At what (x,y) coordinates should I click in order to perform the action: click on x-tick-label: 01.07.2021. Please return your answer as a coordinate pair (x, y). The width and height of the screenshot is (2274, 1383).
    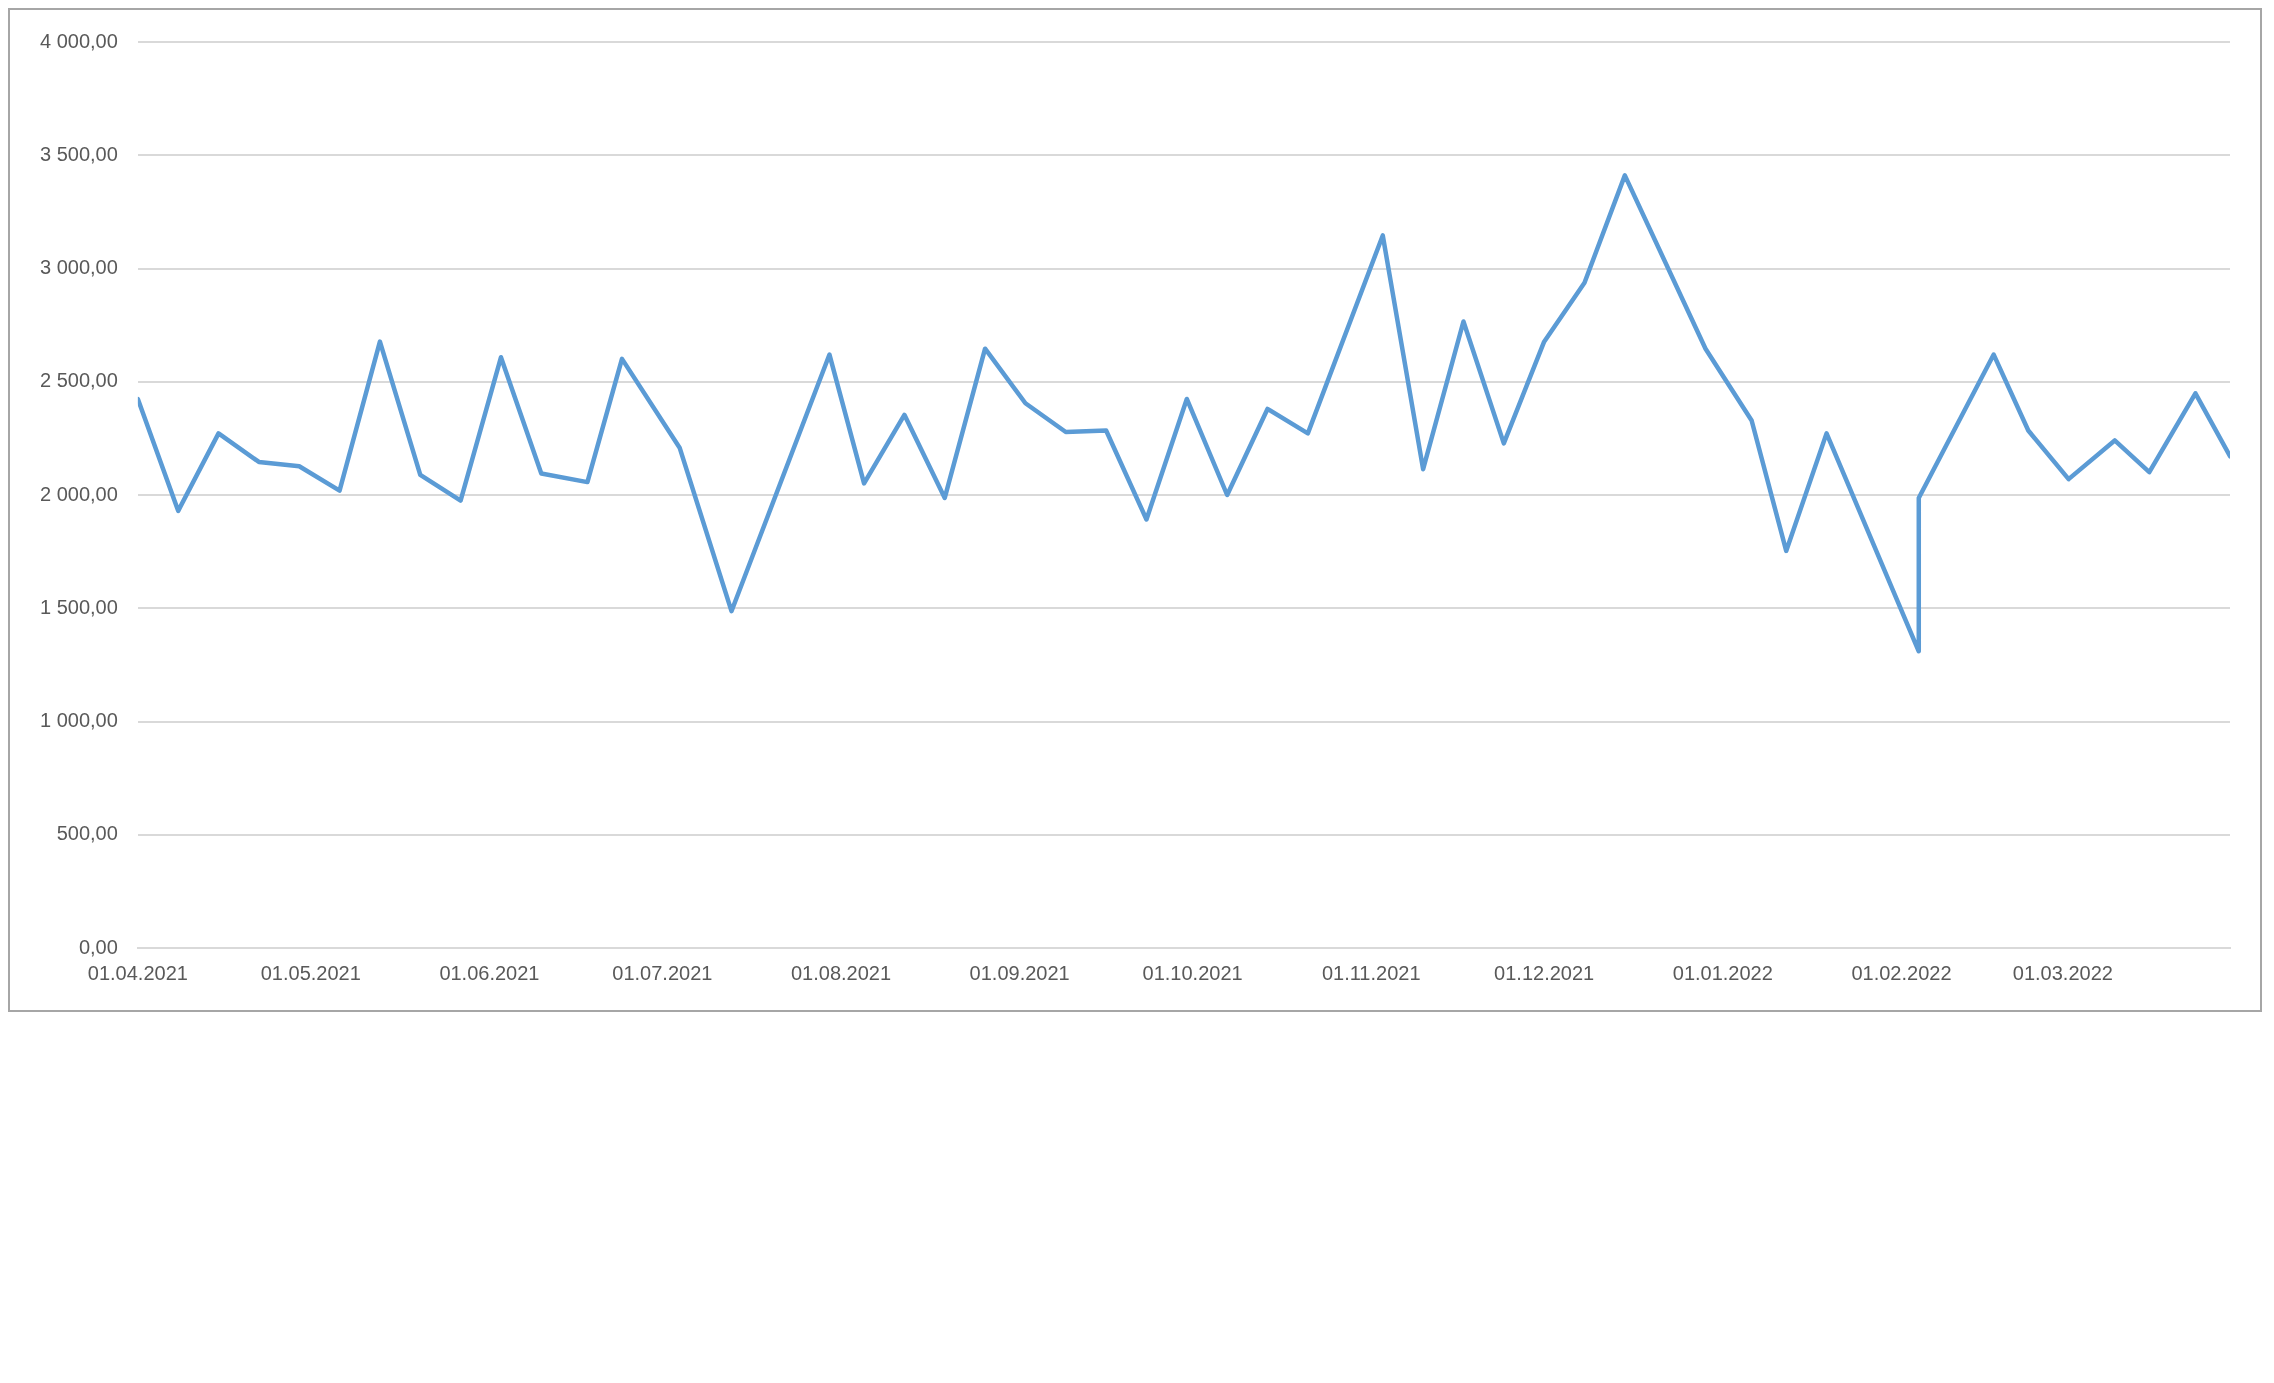
    Looking at the image, I should click on (662, 972).